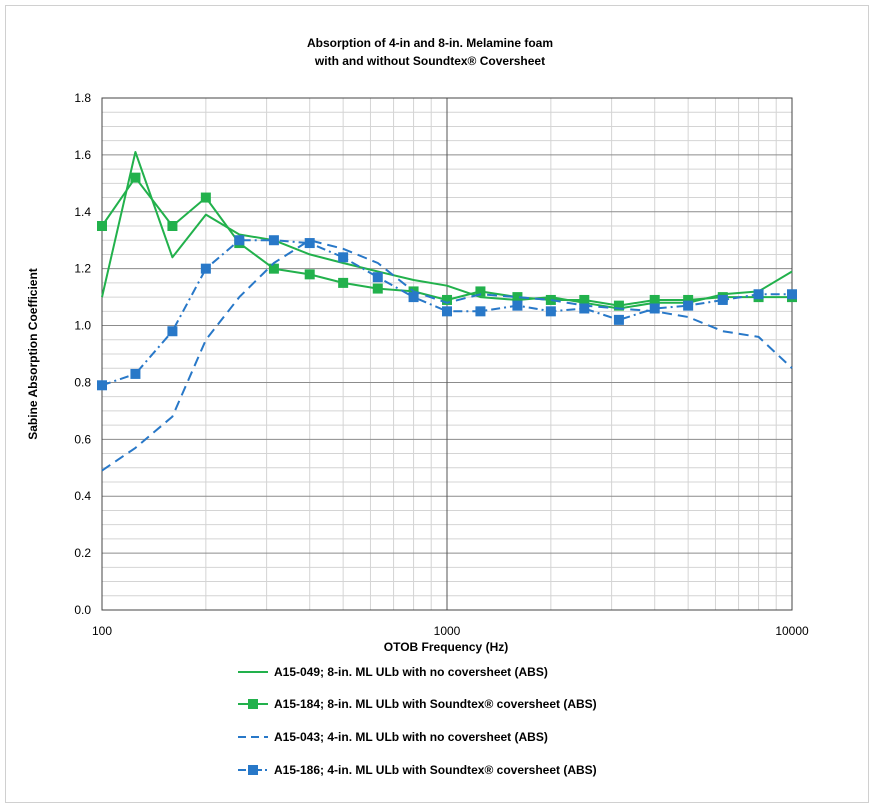 The width and height of the screenshot is (871, 806). What do you see at coordinates (792, 631) in the screenshot?
I see `x-tick-label: 10000` at bounding box center [792, 631].